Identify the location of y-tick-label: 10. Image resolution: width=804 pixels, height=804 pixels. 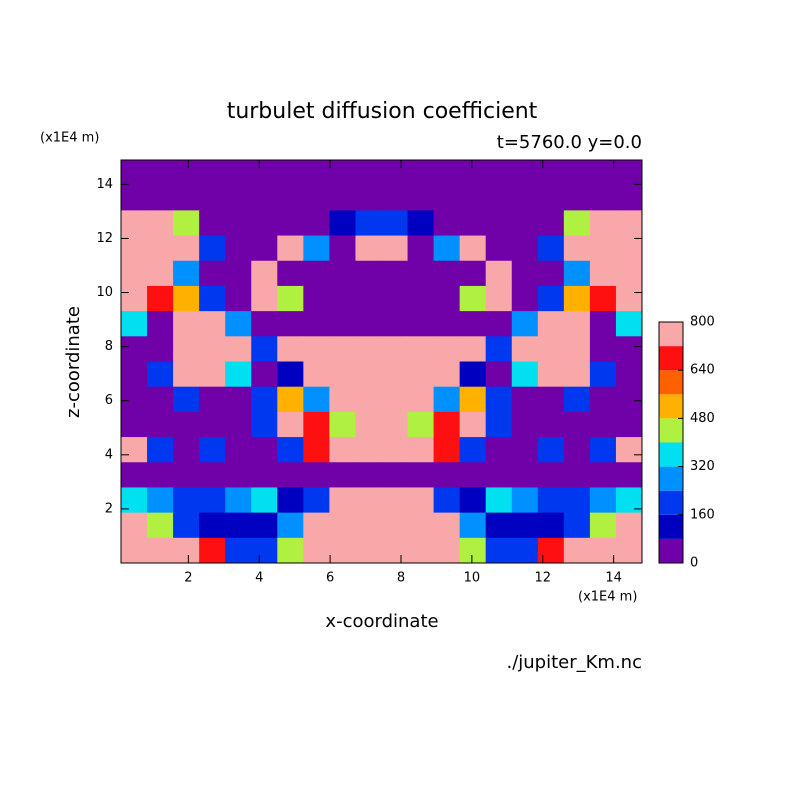
(104, 292).